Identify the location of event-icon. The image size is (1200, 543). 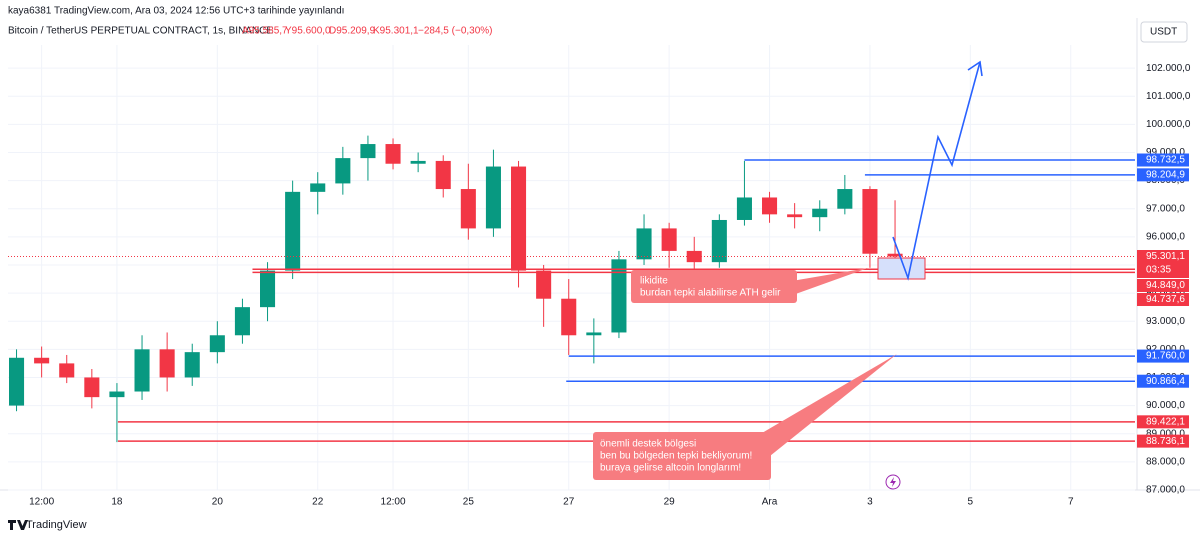
(893, 482).